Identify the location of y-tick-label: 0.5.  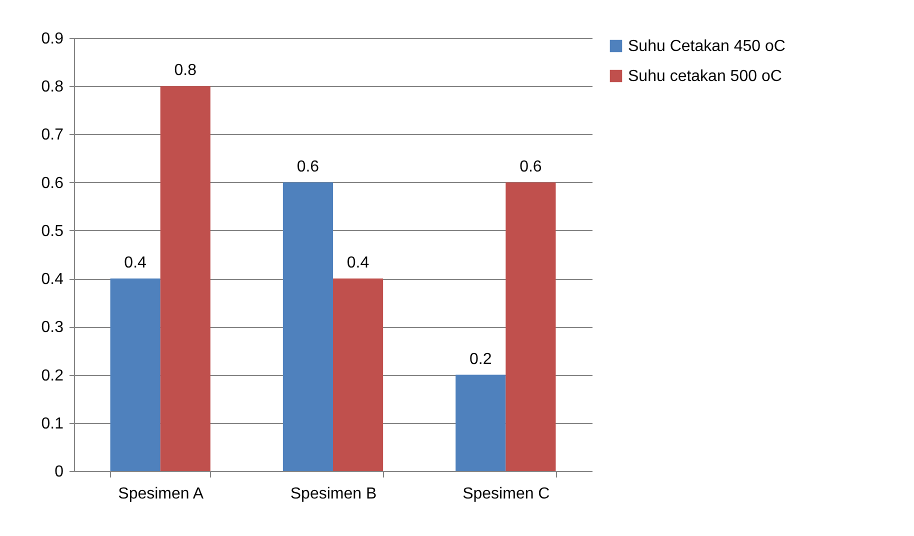
(52, 231).